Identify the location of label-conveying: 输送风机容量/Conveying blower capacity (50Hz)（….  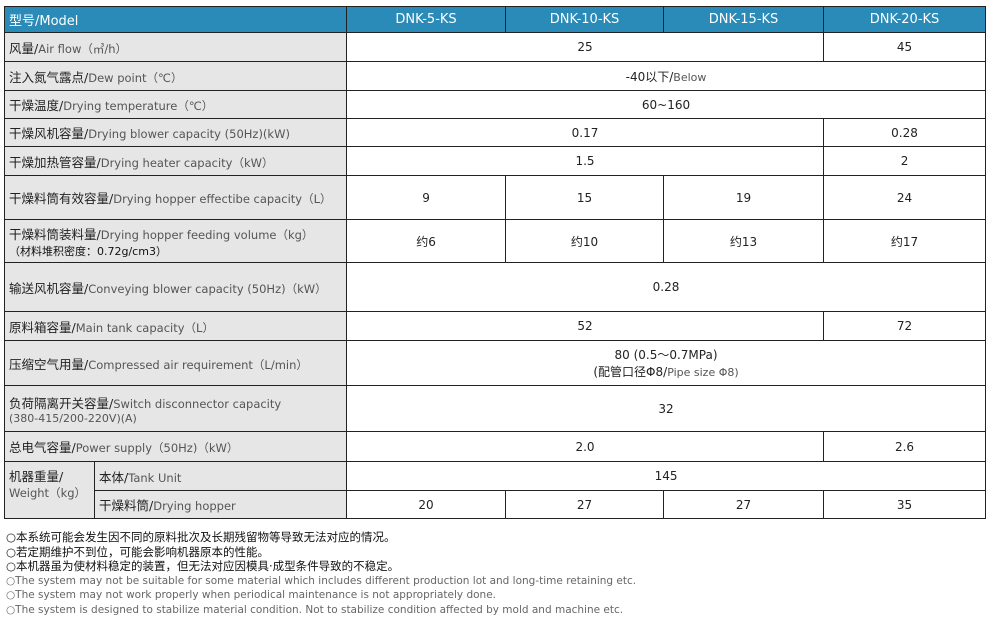
(175, 287).